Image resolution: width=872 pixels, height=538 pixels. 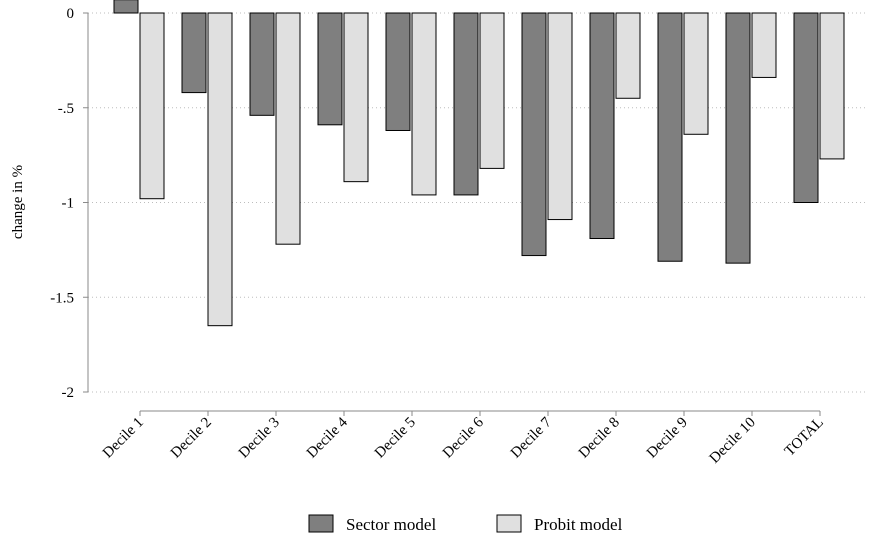 What do you see at coordinates (71, 14) in the screenshot?
I see `y-tick-label: 0` at bounding box center [71, 14].